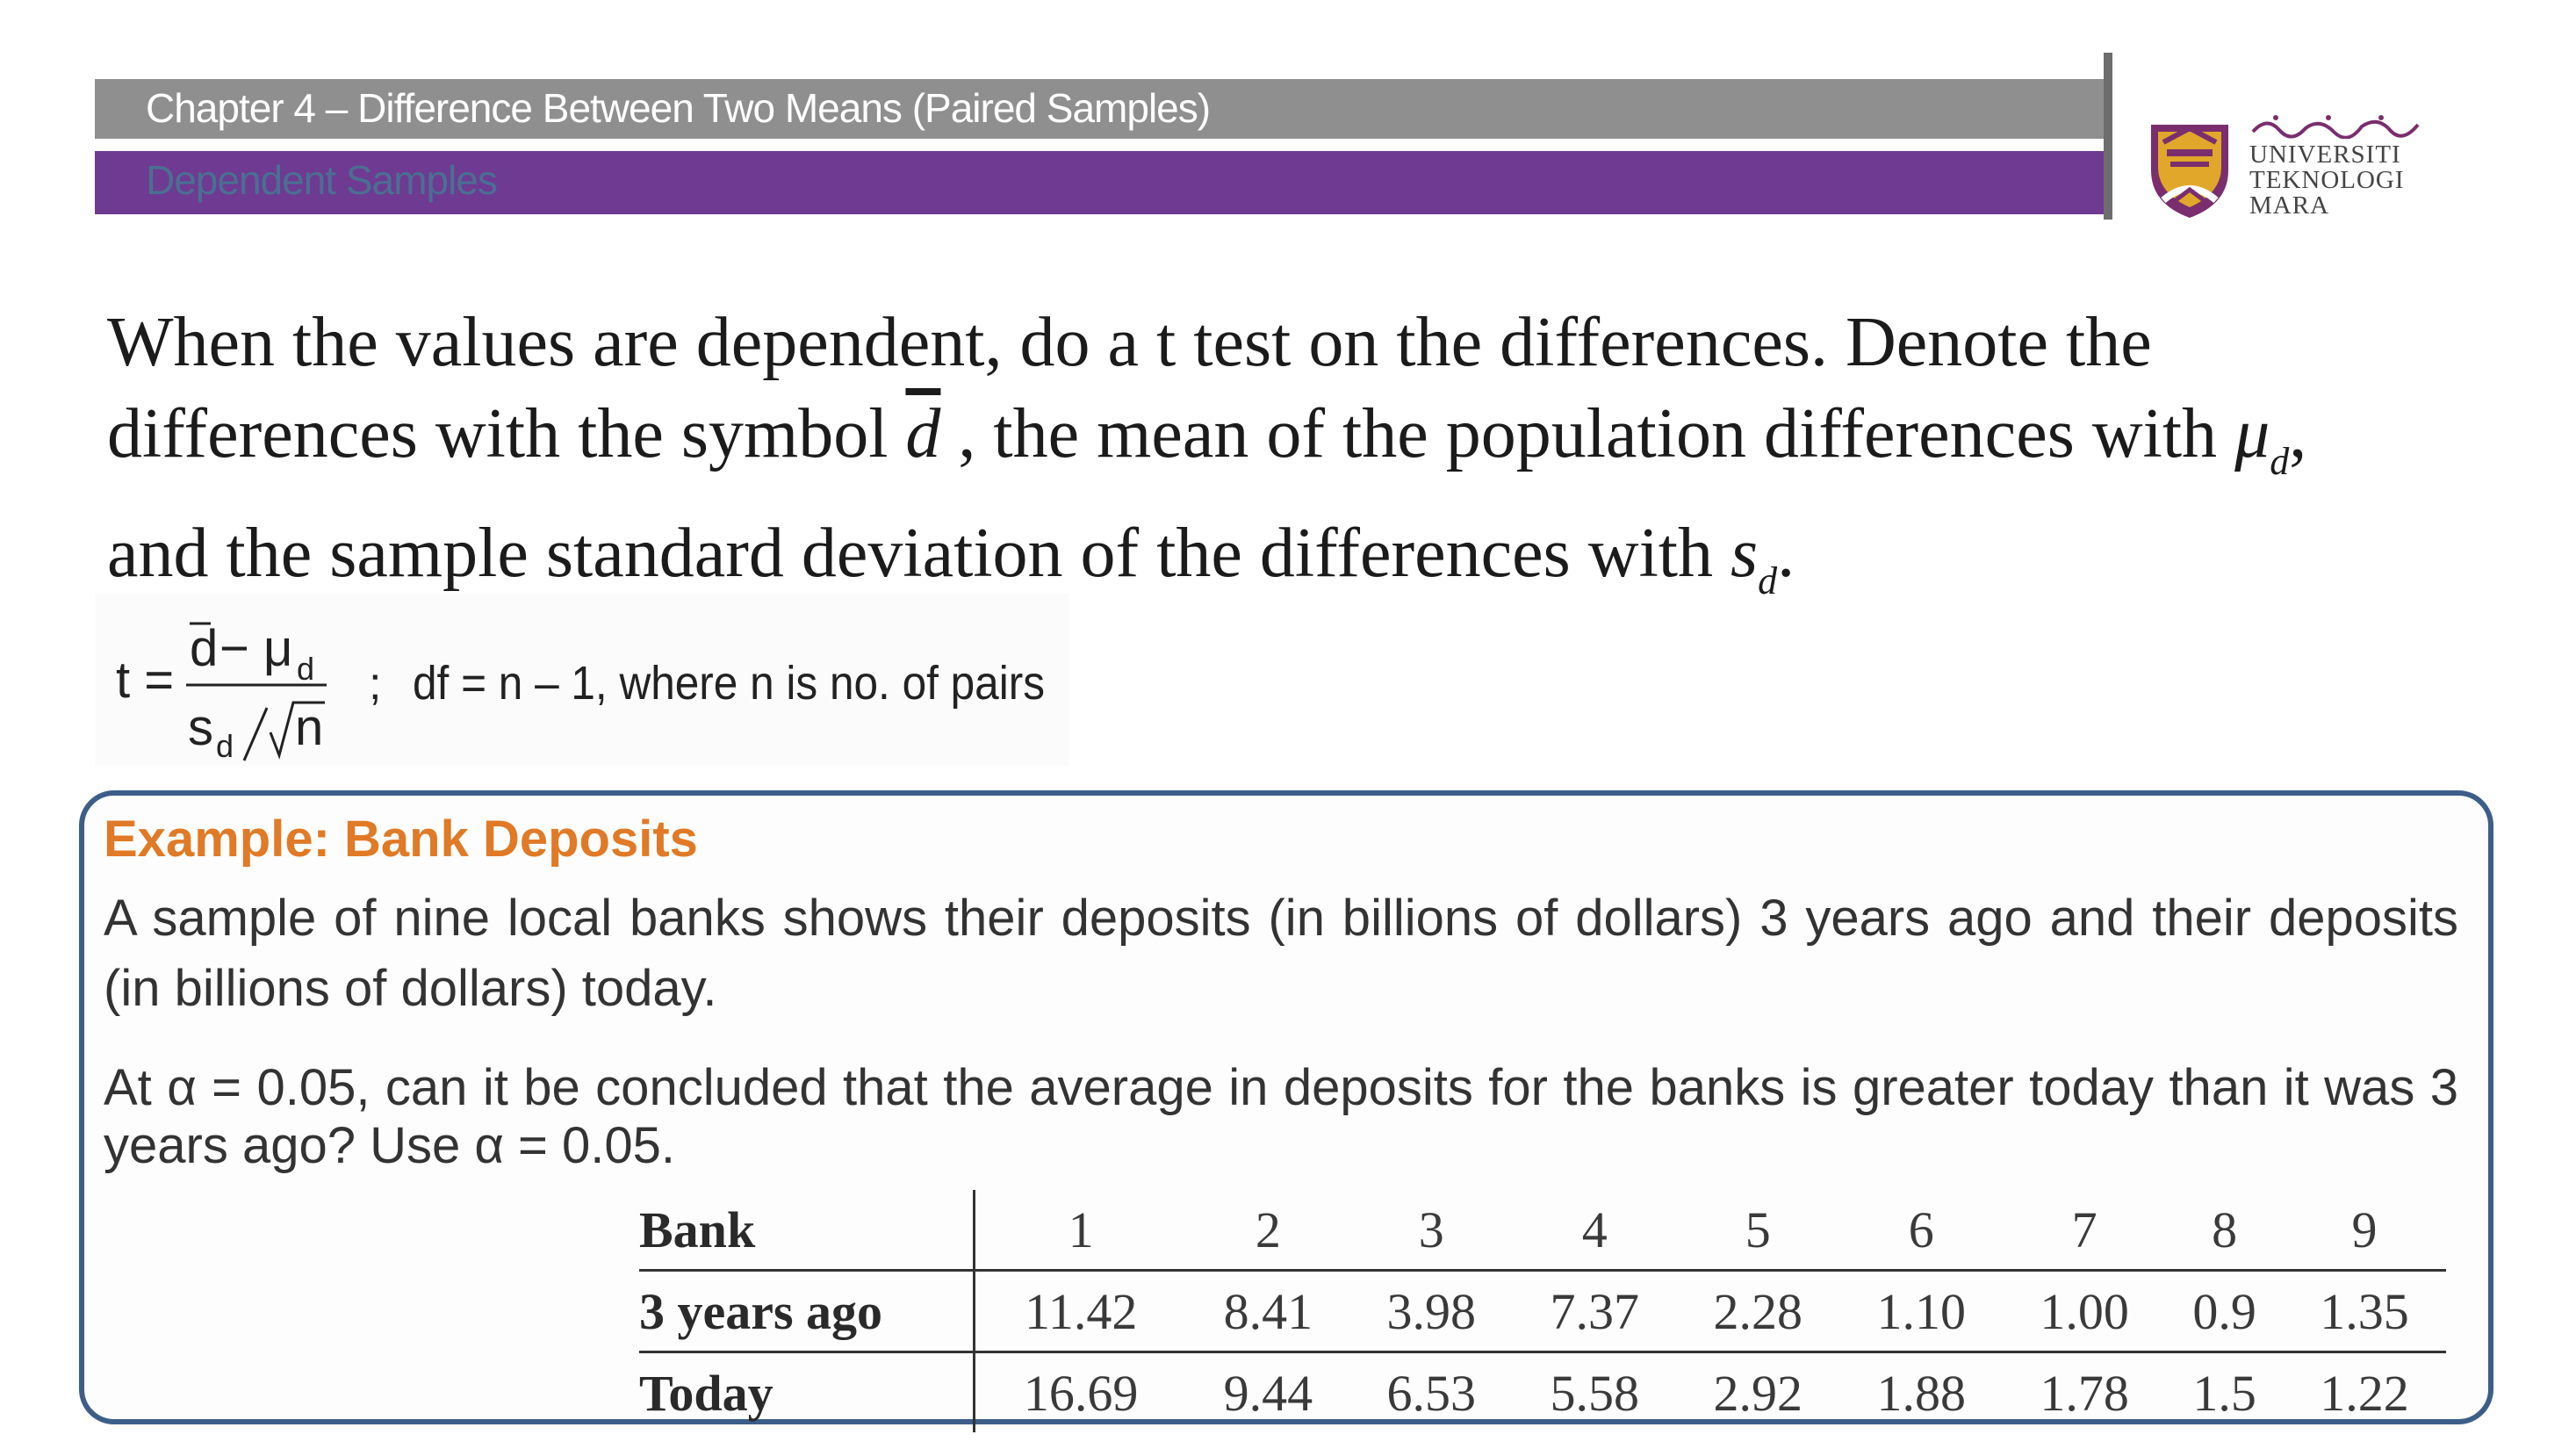 The image size is (2576, 1449). What do you see at coordinates (2084, 1229) in the screenshot?
I see `table-header-cell: 7` at bounding box center [2084, 1229].